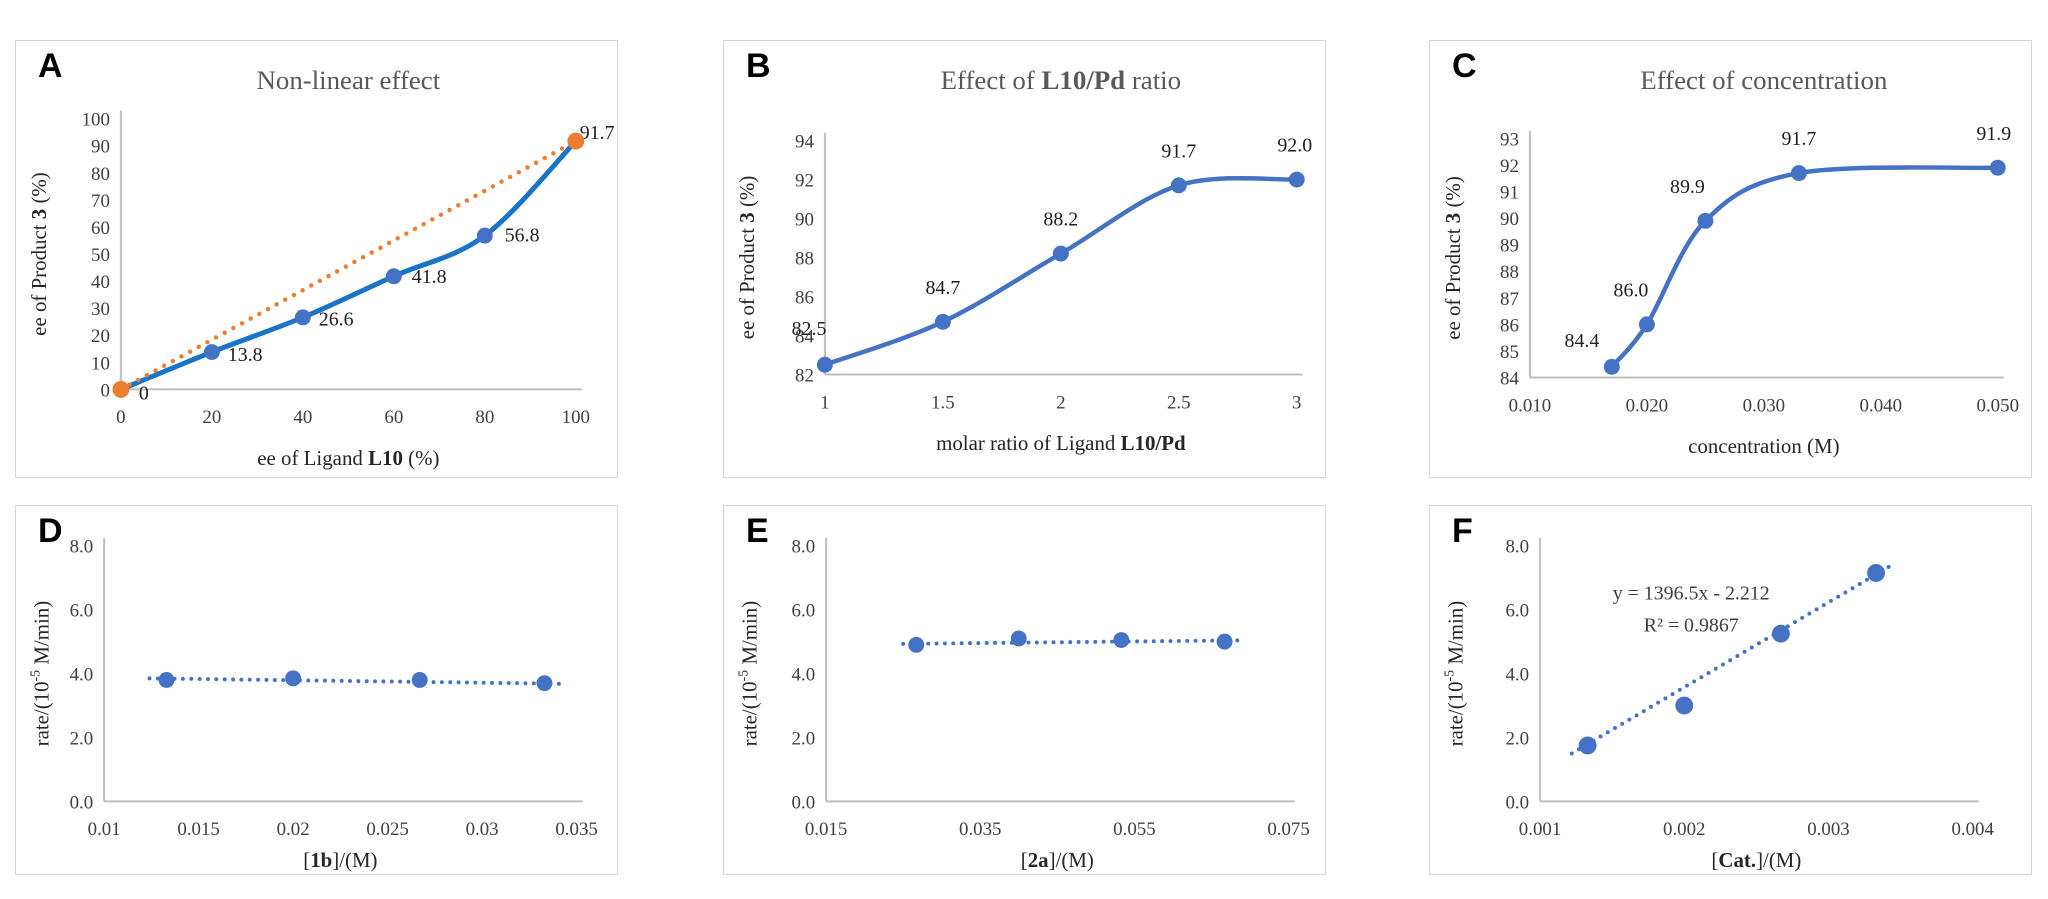 The width and height of the screenshot is (2048, 899). What do you see at coordinates (758, 66) in the screenshot?
I see `panel-letter-b: B` at bounding box center [758, 66].